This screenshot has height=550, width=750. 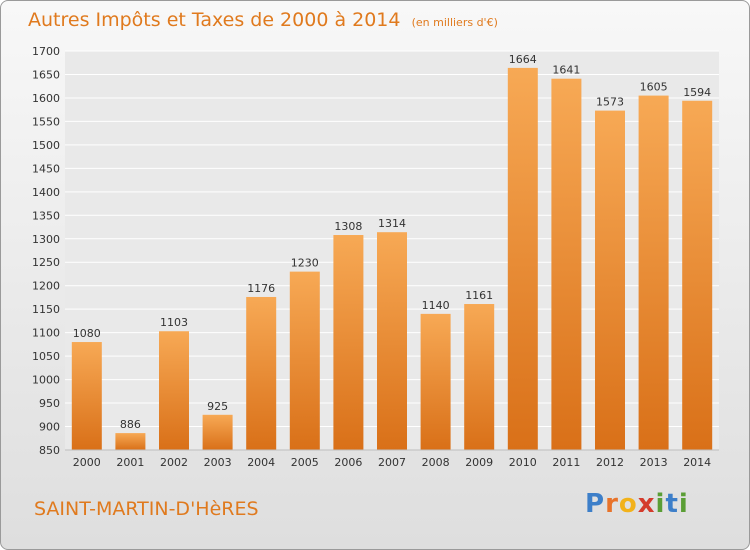 I want to click on logo-letter: t, so click(x=672, y=504).